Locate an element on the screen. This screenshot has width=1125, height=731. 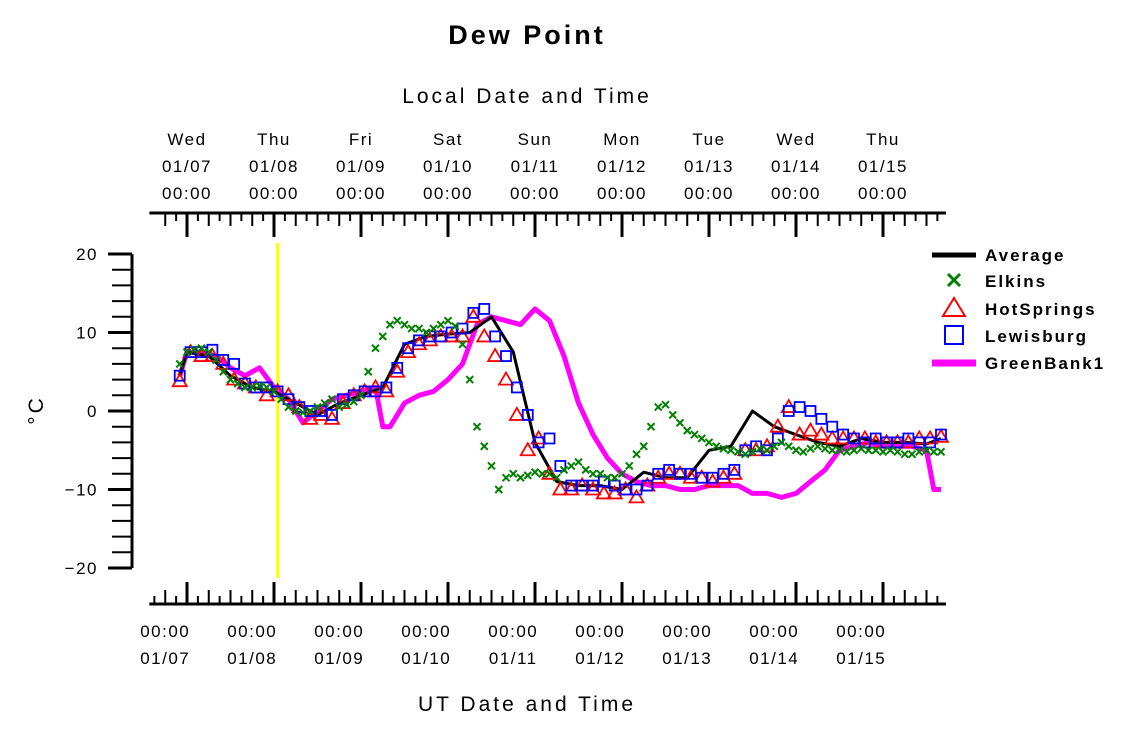
bottom-tick-label: 01/09 is located at coordinates (339, 658).